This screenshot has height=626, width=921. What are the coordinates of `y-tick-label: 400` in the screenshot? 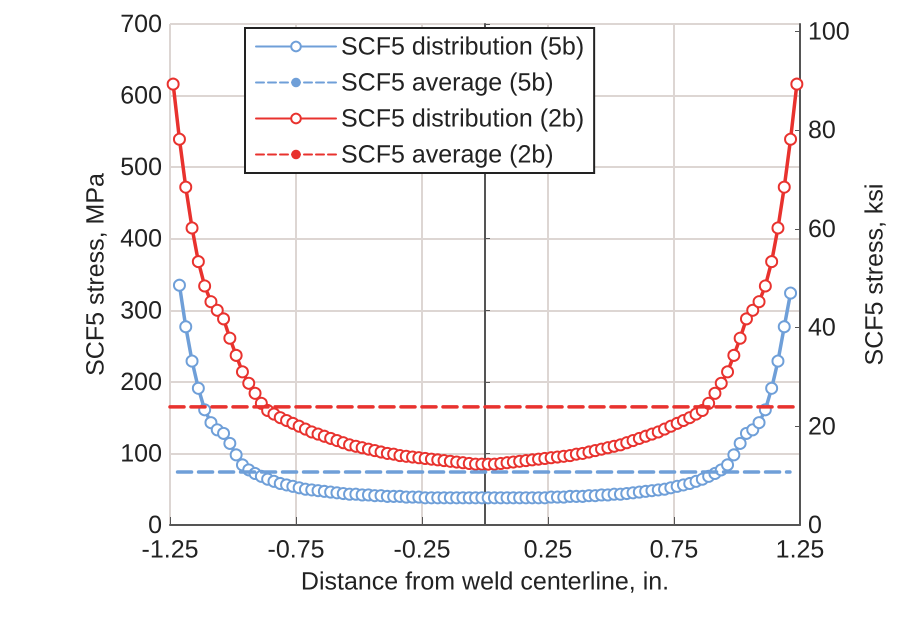 It's located at (141, 238).